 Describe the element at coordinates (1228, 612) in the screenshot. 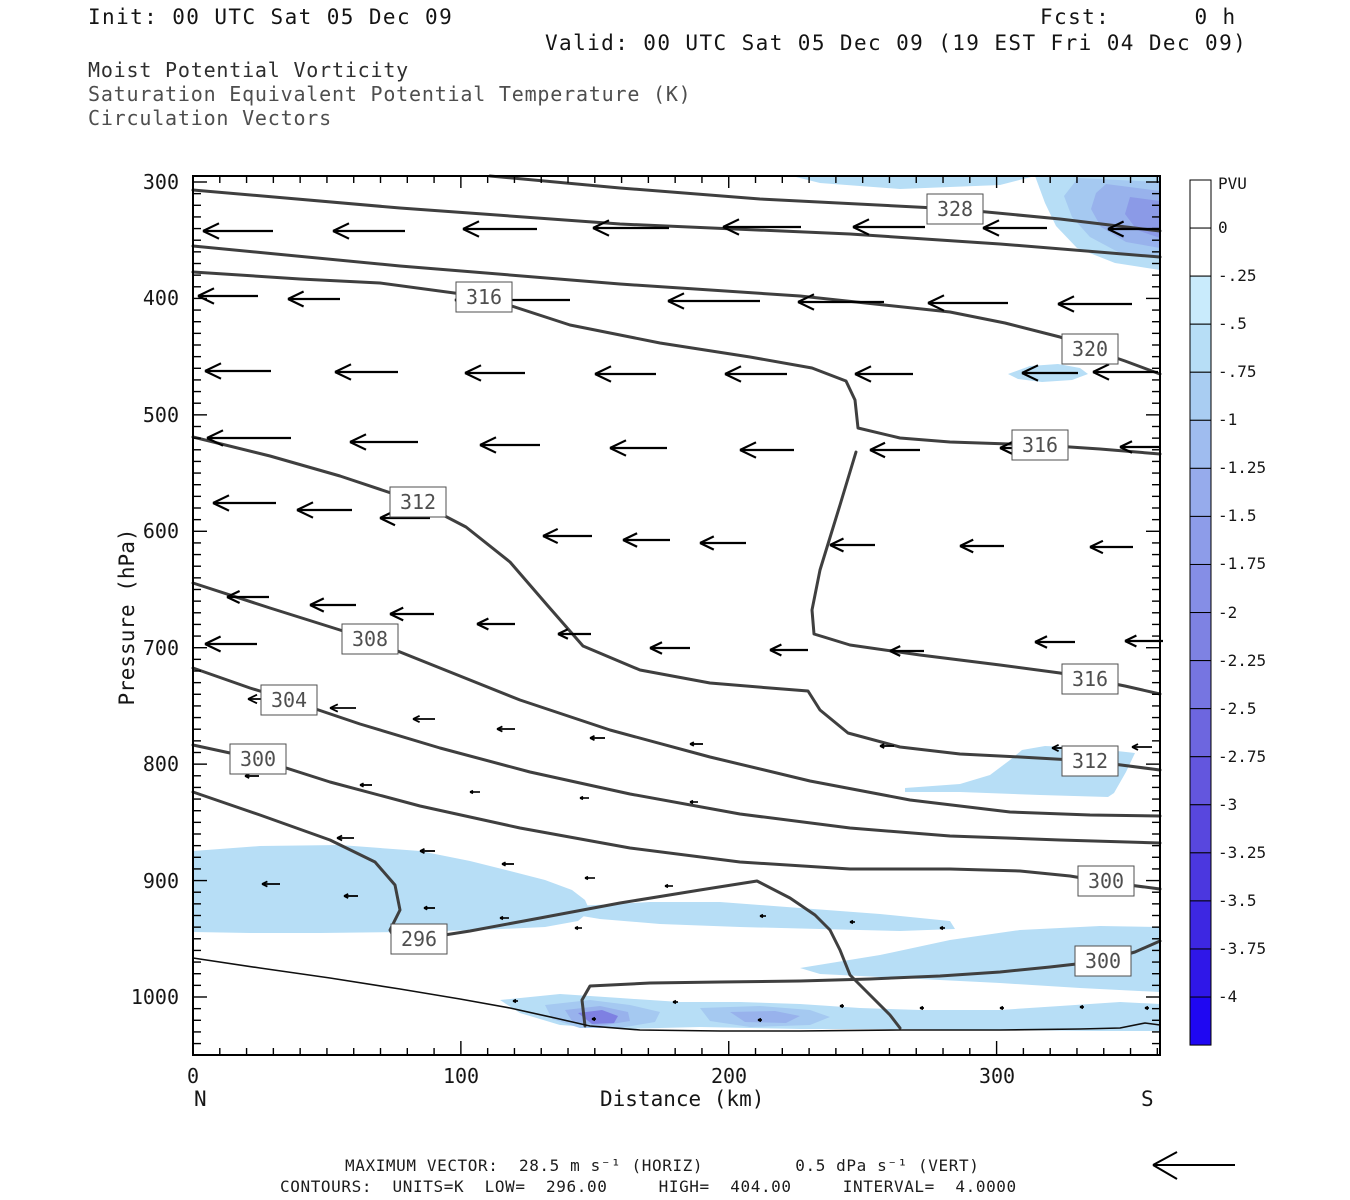

I see `colorbar-tick-label: -2` at that location.